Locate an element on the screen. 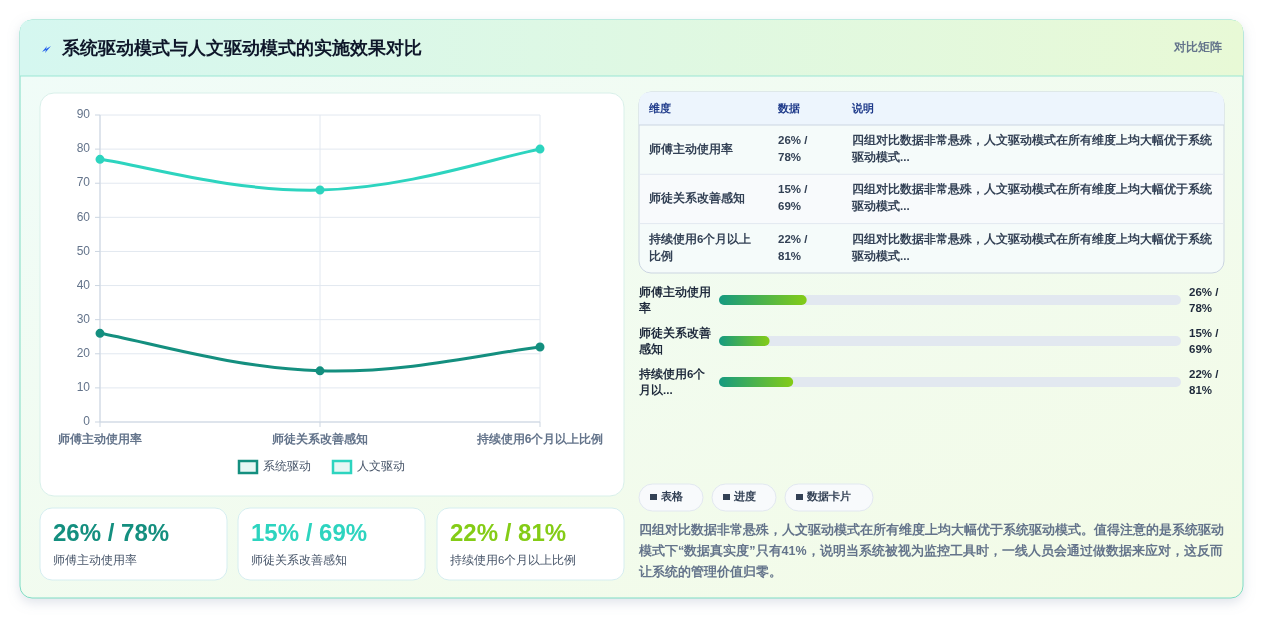  category-label: 进度 is located at coordinates (744, 496).